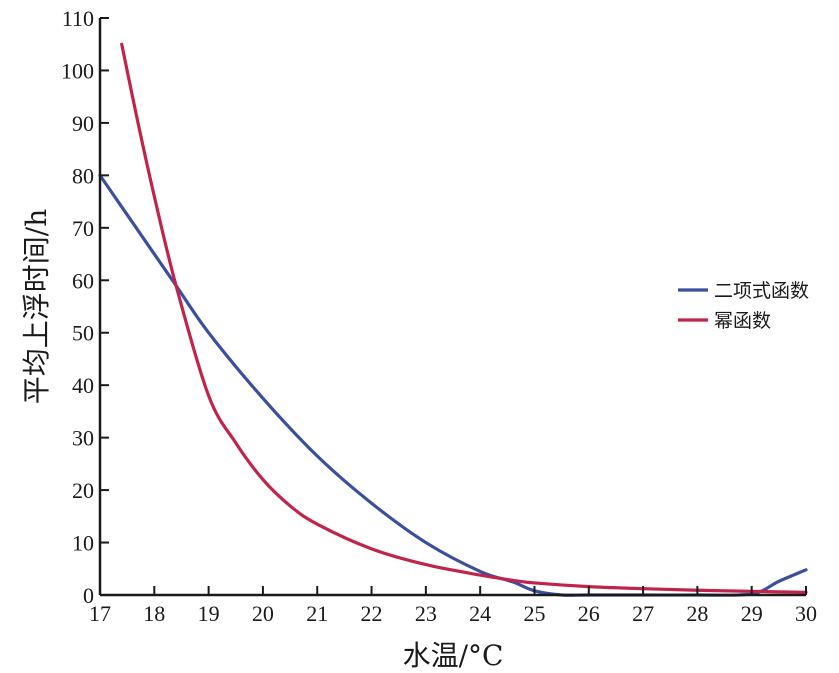  I want to click on x-tick-label: 29, so click(752, 613).